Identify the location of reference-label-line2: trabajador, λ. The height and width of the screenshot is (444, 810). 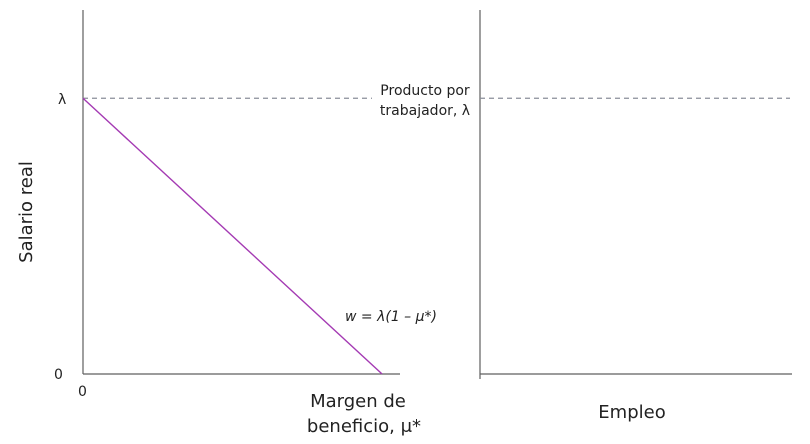
(425, 111).